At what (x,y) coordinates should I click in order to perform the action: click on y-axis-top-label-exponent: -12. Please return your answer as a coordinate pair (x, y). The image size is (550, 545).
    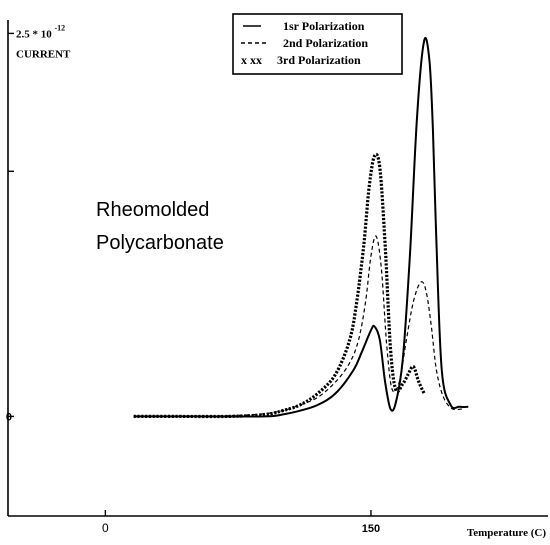
    Looking at the image, I should click on (60, 27).